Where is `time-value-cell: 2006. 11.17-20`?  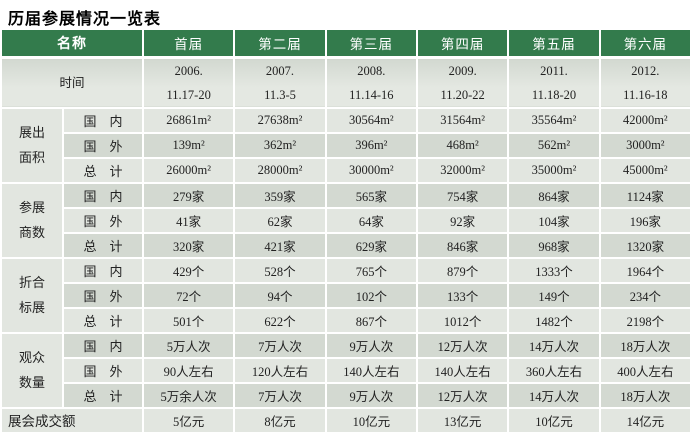
time-value-cell: 2006. 11.17-20 is located at coordinates (188, 82).